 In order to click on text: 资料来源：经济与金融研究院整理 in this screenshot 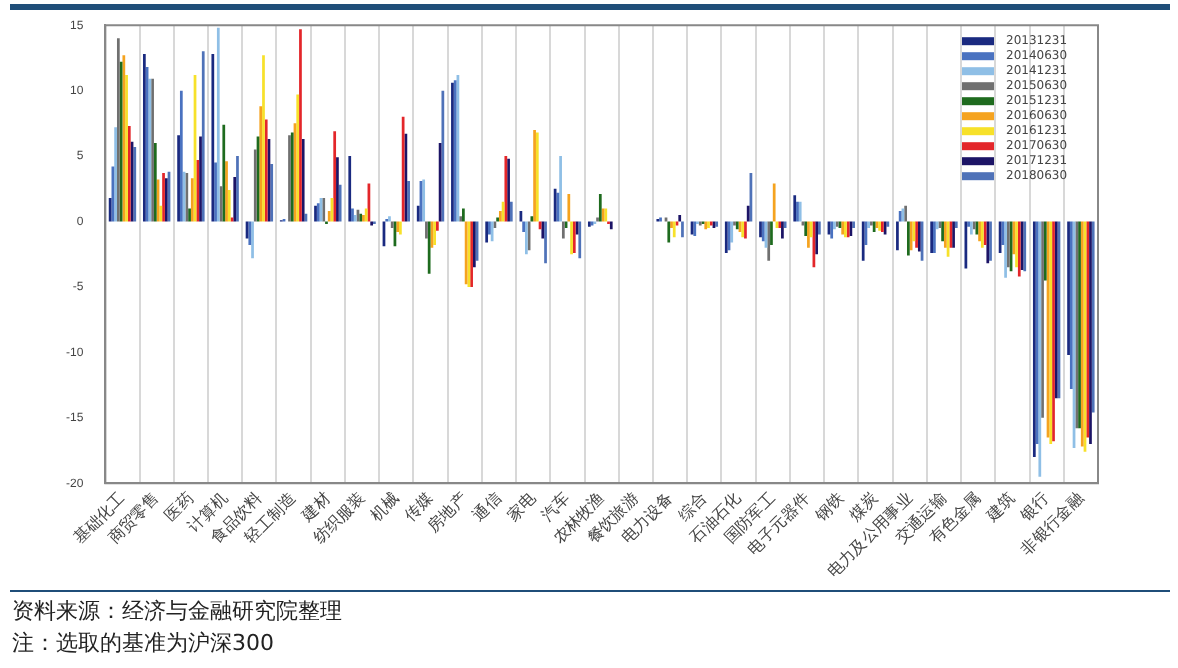, I will do `click(177, 612)`.